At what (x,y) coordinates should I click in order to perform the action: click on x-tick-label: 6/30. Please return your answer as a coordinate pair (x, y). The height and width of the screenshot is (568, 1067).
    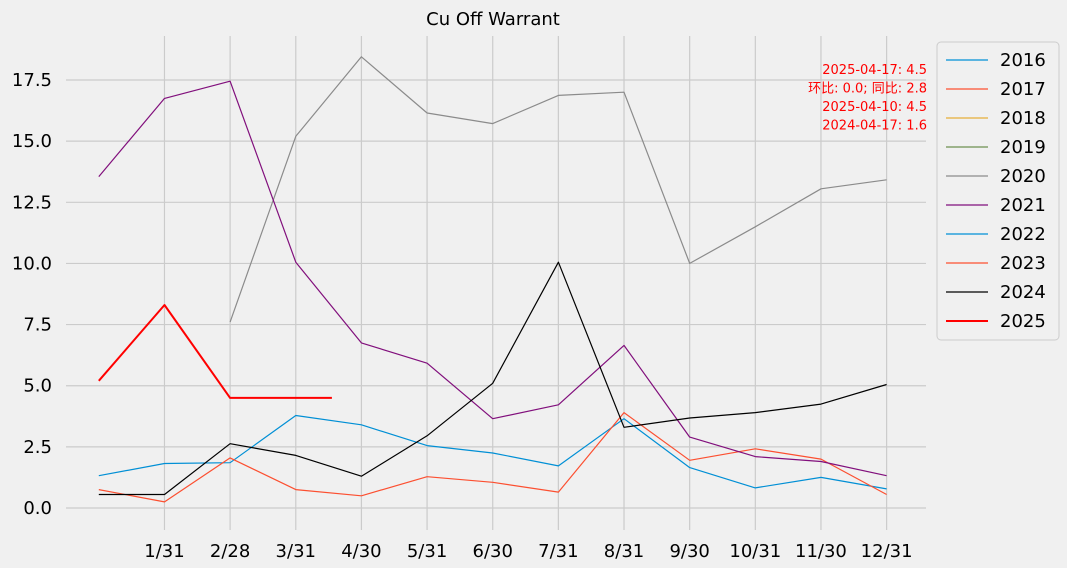
    Looking at the image, I should click on (493, 551).